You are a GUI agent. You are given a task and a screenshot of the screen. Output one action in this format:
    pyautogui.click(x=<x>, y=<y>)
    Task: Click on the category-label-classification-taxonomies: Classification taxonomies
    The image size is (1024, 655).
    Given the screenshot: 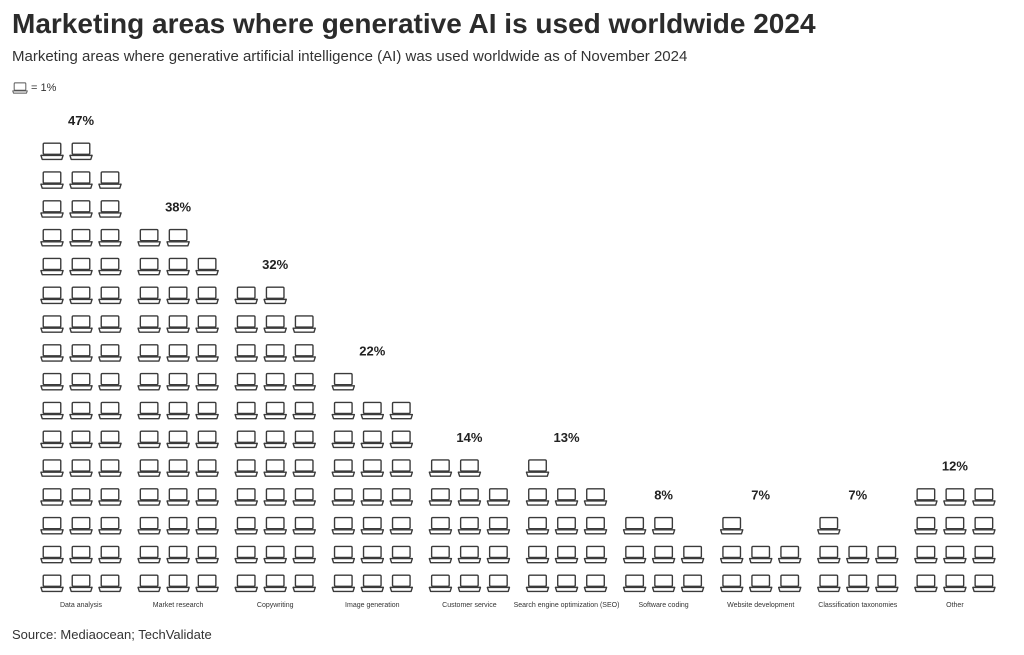 What is the action you would take?
    pyautogui.click(x=857, y=605)
    